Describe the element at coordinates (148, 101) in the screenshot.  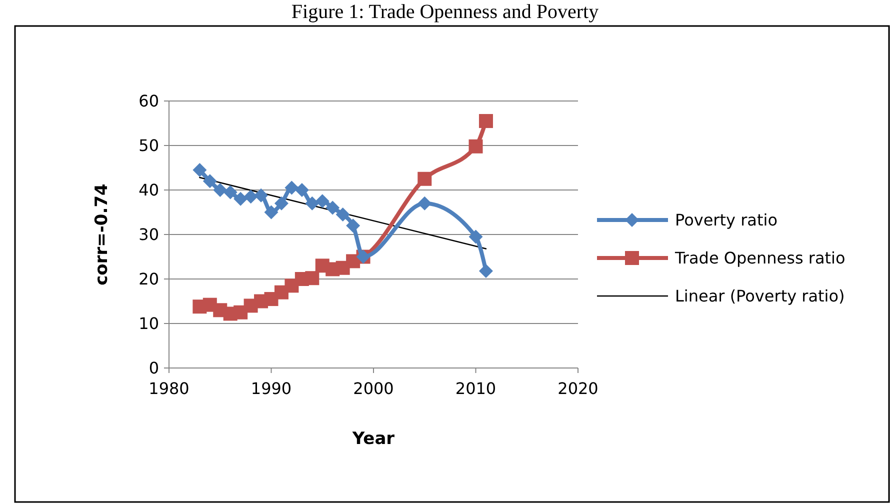
I see `y-tick-label: 60` at that location.